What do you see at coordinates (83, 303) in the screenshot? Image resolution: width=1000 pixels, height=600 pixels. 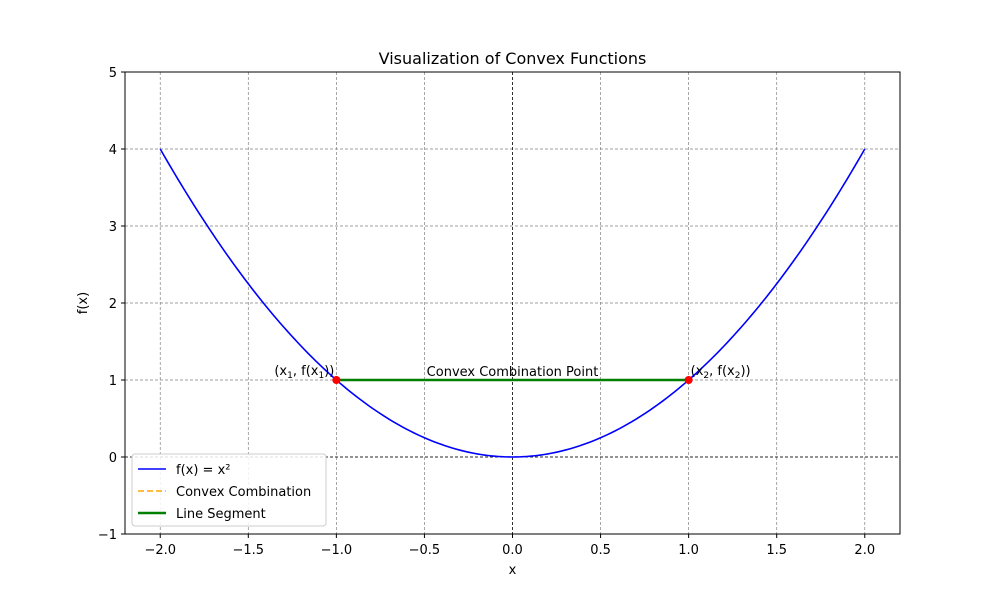 I see `y-axis-label: f(x)` at bounding box center [83, 303].